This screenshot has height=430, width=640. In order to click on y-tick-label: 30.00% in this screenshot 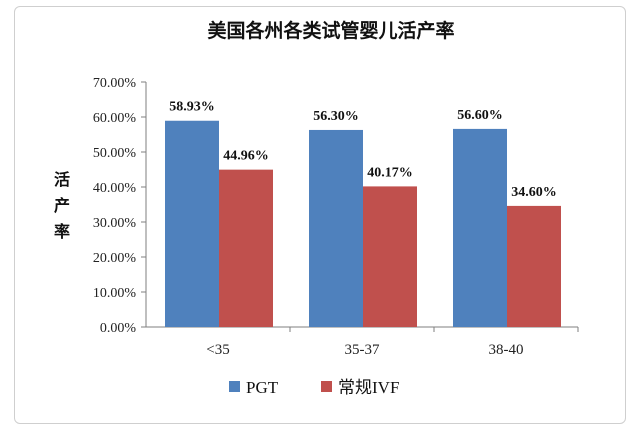, I will do `click(115, 223)`.